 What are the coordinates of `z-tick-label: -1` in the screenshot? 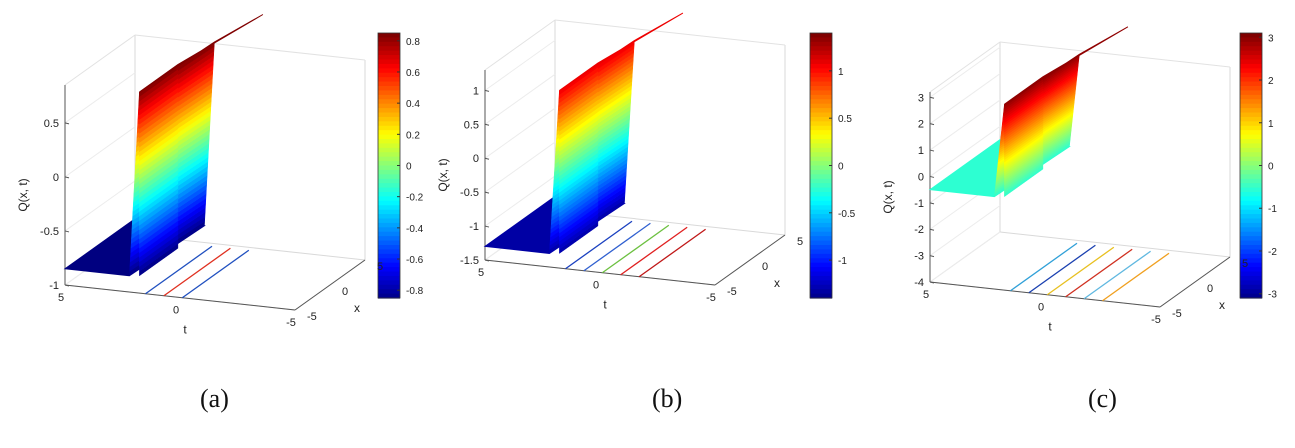 It's located at (919, 204).